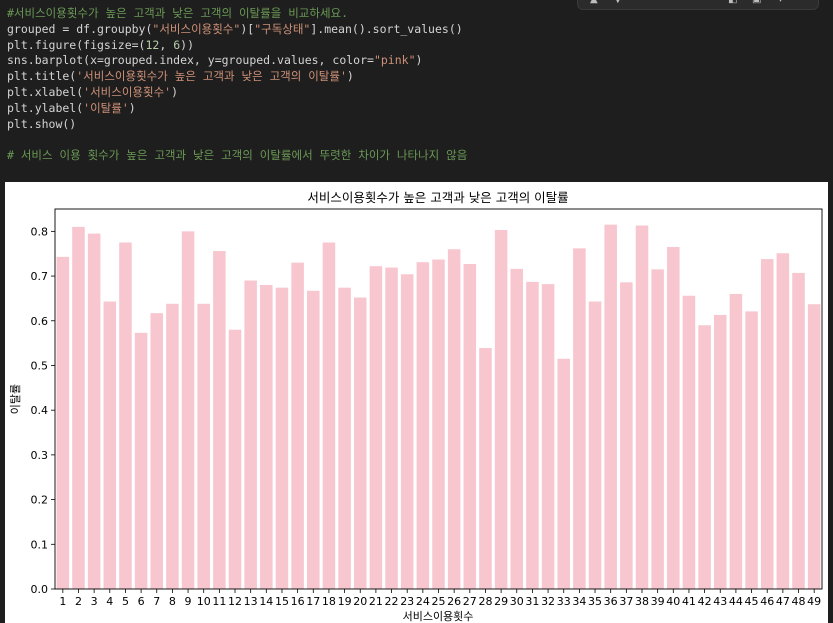  What do you see at coordinates (345, 601) in the screenshot?
I see `x-tick-label: 19` at bounding box center [345, 601].